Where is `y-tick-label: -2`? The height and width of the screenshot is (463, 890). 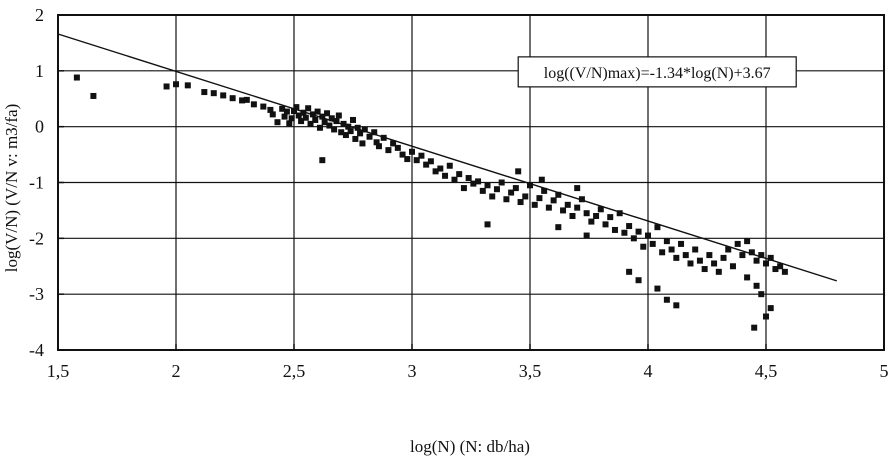 y-tick-label: -2 is located at coordinates (36, 238).